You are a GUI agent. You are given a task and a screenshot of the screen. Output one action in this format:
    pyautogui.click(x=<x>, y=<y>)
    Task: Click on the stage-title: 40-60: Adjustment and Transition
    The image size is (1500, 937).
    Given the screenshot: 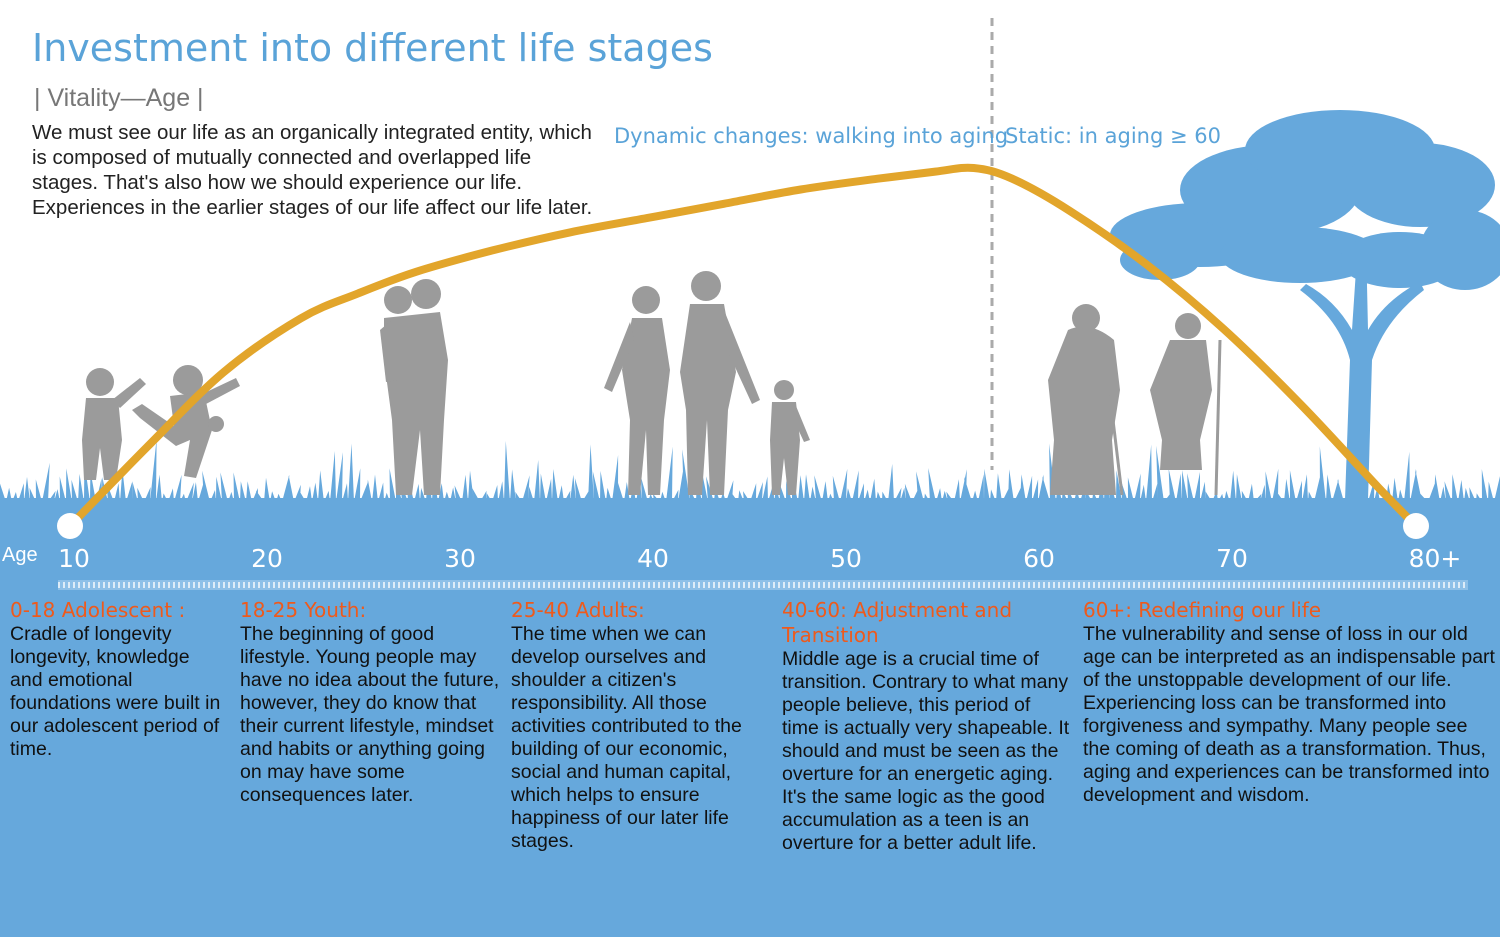 What is the action you would take?
    pyautogui.click(x=897, y=622)
    